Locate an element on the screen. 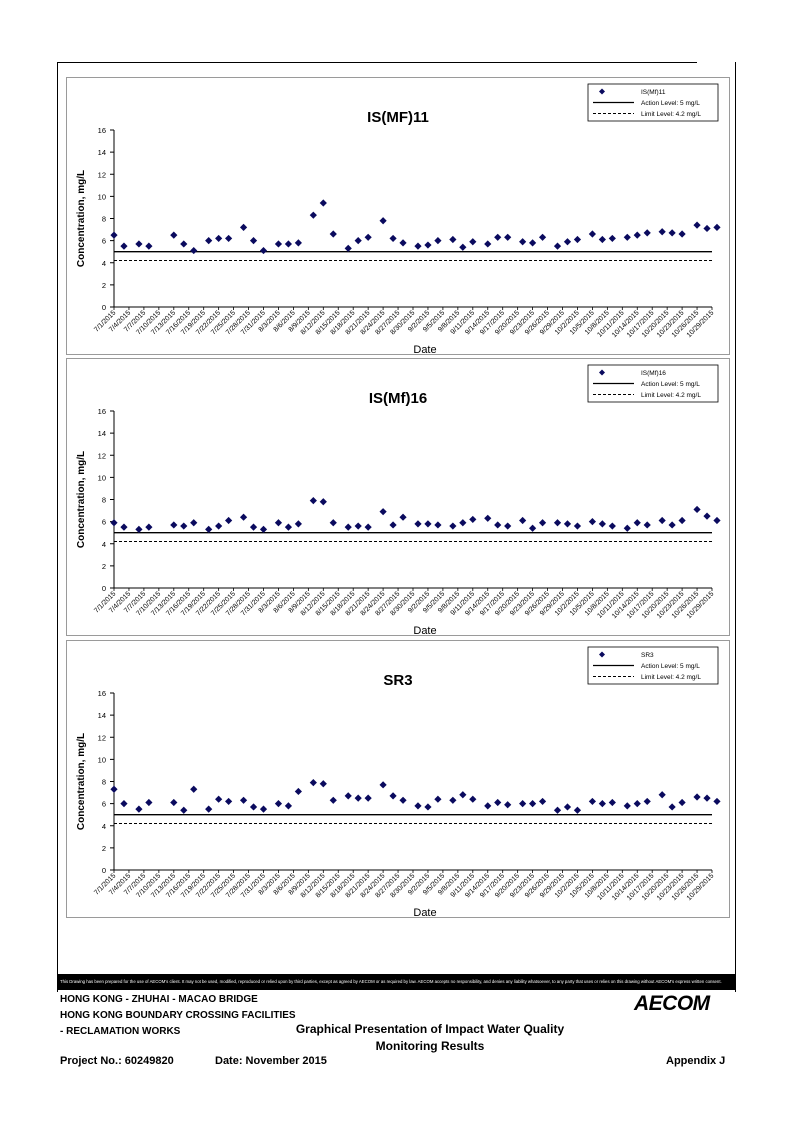 This screenshot has width=794, height=1122. y-tick-label: 6 is located at coordinates (104, 241).